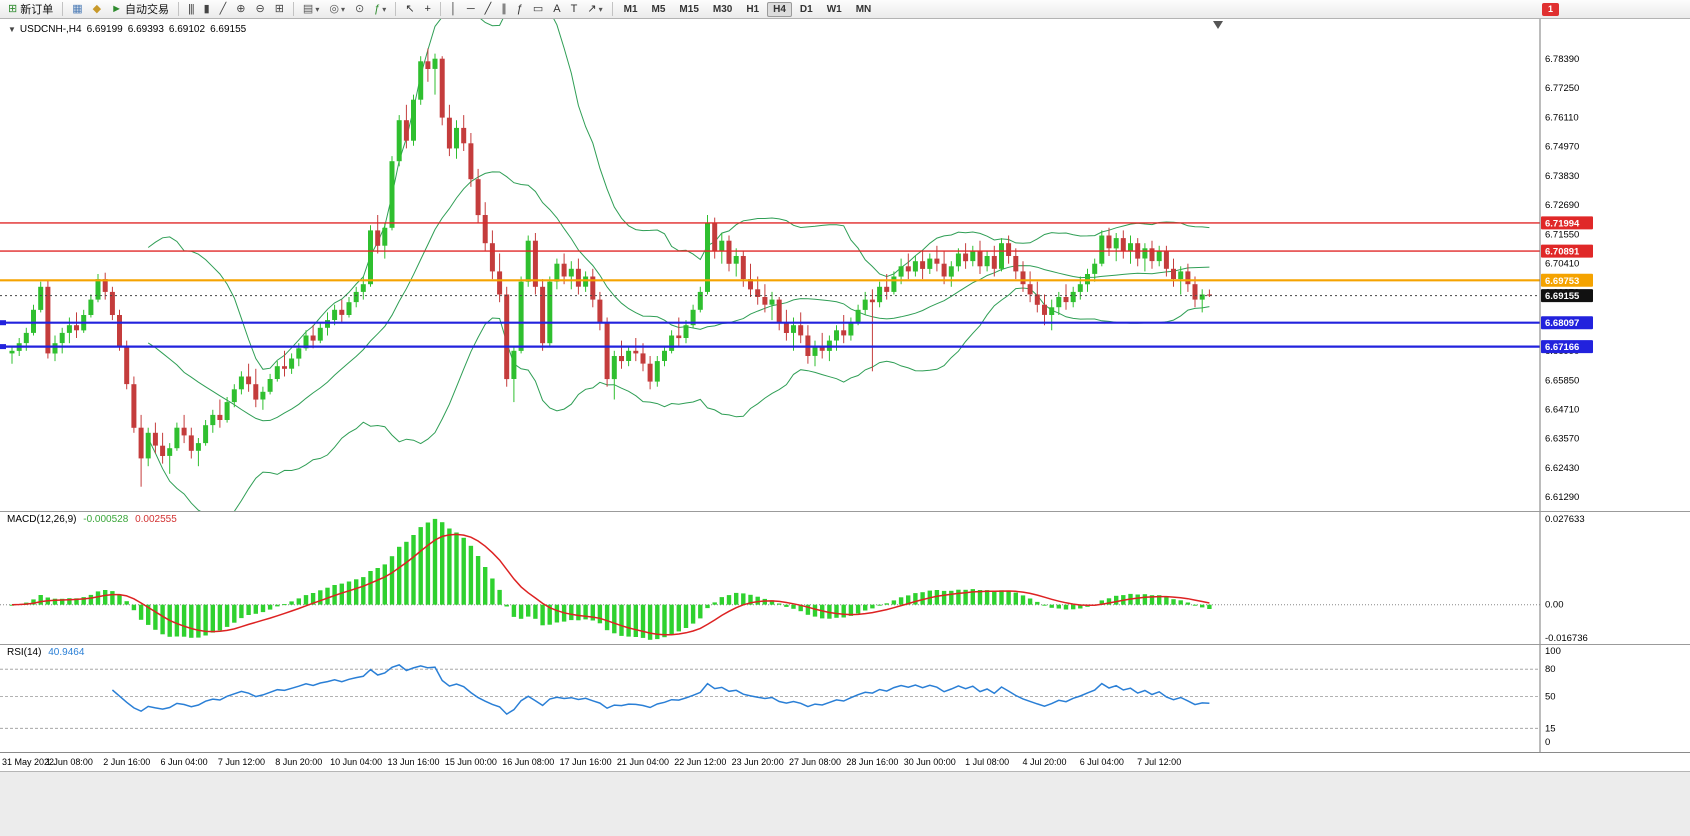 The height and width of the screenshot is (836, 1690). What do you see at coordinates (689, 9) in the screenshot?
I see `timeframe-m15: M15` at bounding box center [689, 9].